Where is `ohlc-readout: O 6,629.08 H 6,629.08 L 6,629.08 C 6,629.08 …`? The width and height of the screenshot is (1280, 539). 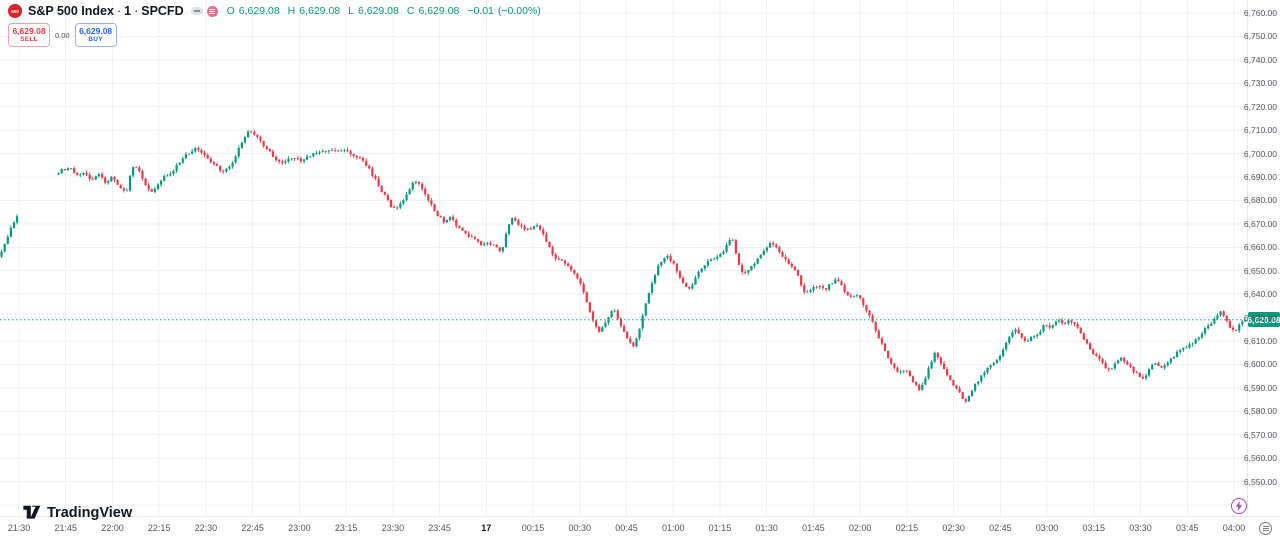 ohlc-readout: O 6,629.08 H 6,629.08 L 6,629.08 C 6,629.08 … is located at coordinates (383, 11).